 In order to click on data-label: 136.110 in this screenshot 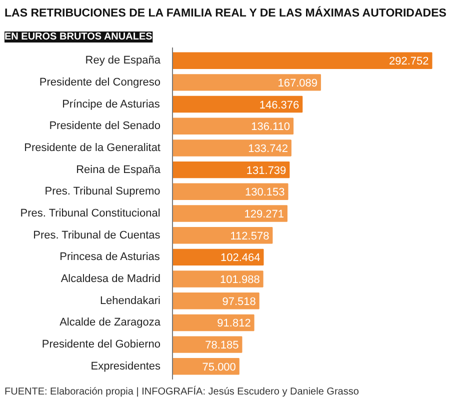, I will do `click(270, 127)`.